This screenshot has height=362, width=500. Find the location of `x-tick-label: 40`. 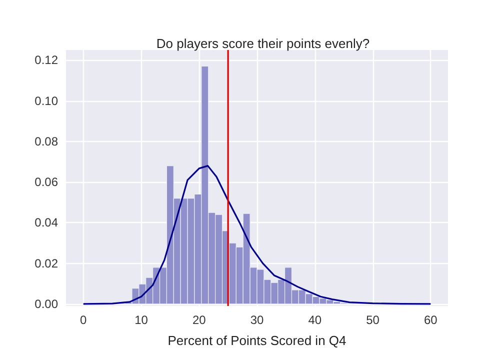

x-tick-label: 40 is located at coordinates (315, 320).